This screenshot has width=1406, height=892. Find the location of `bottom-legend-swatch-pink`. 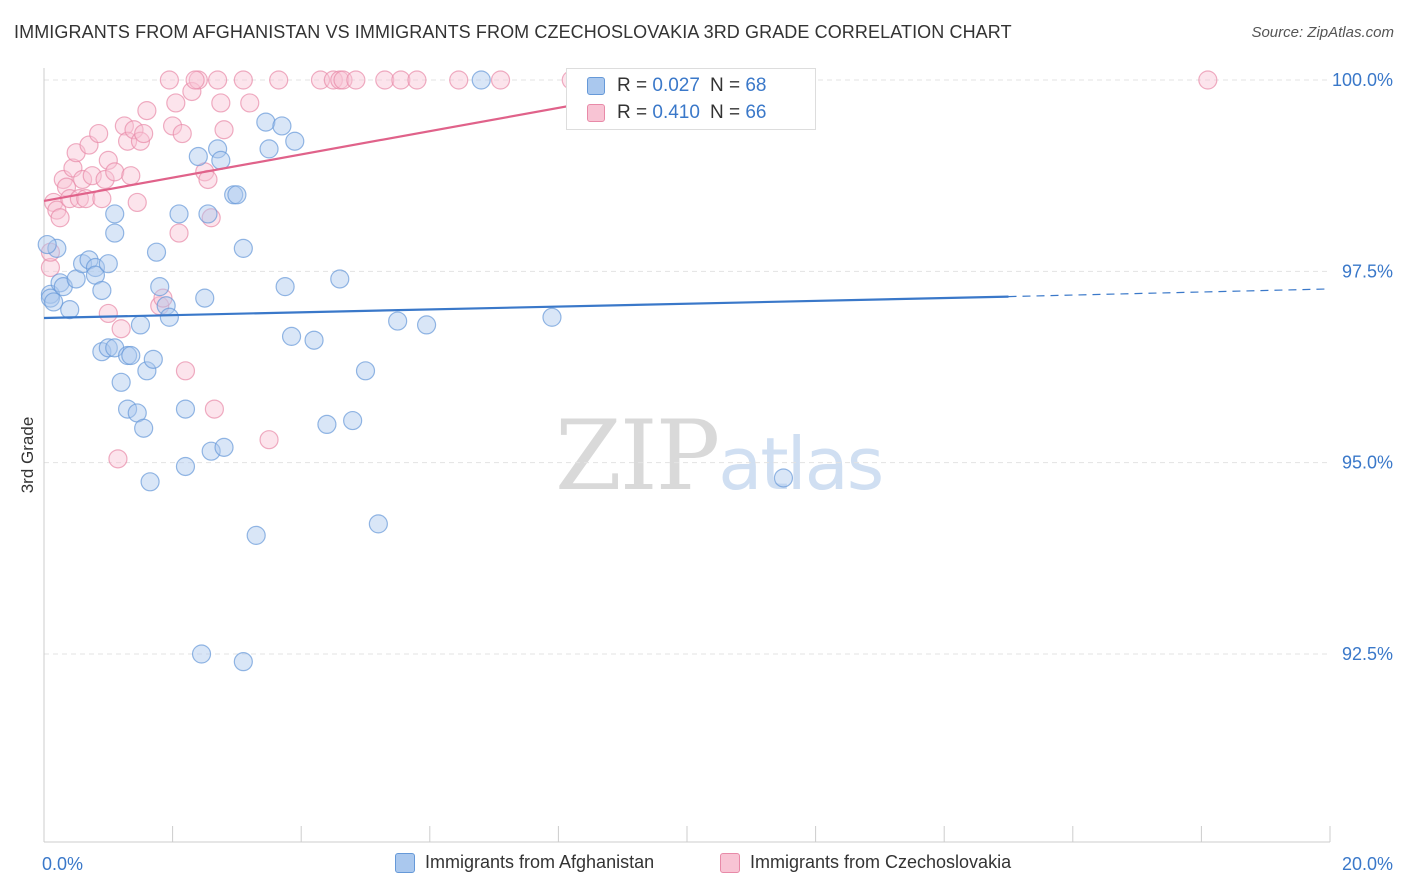

bottom-legend-swatch-pink is located at coordinates (730, 862).